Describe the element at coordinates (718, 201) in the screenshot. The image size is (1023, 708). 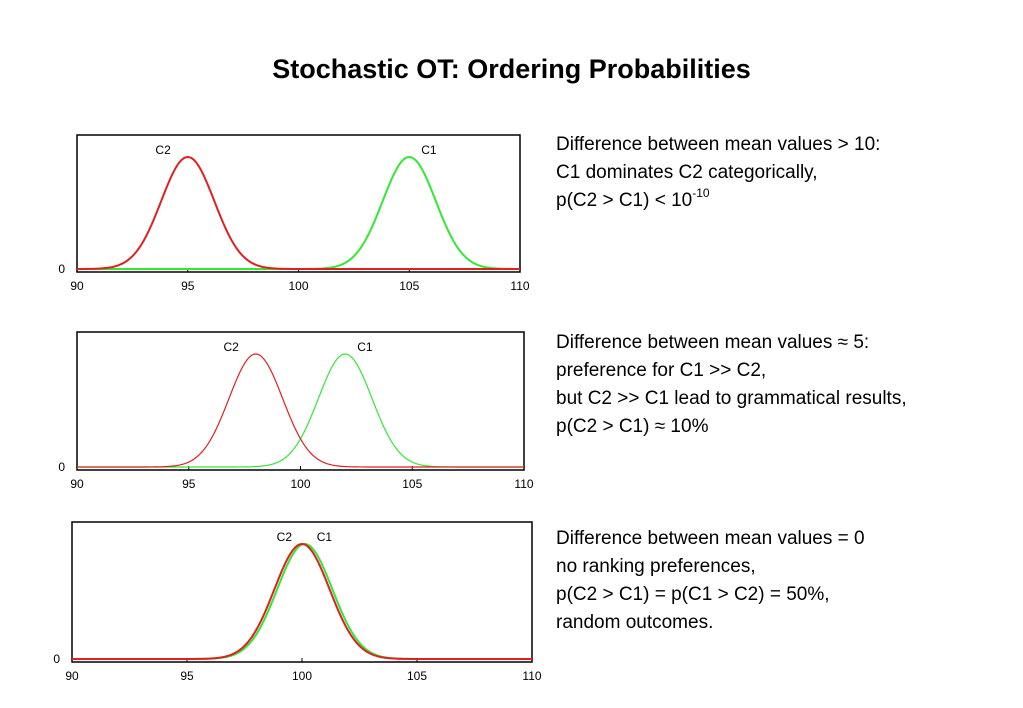
I see `description-1-line-3: p(C2 > C1) < 10-10` at that location.